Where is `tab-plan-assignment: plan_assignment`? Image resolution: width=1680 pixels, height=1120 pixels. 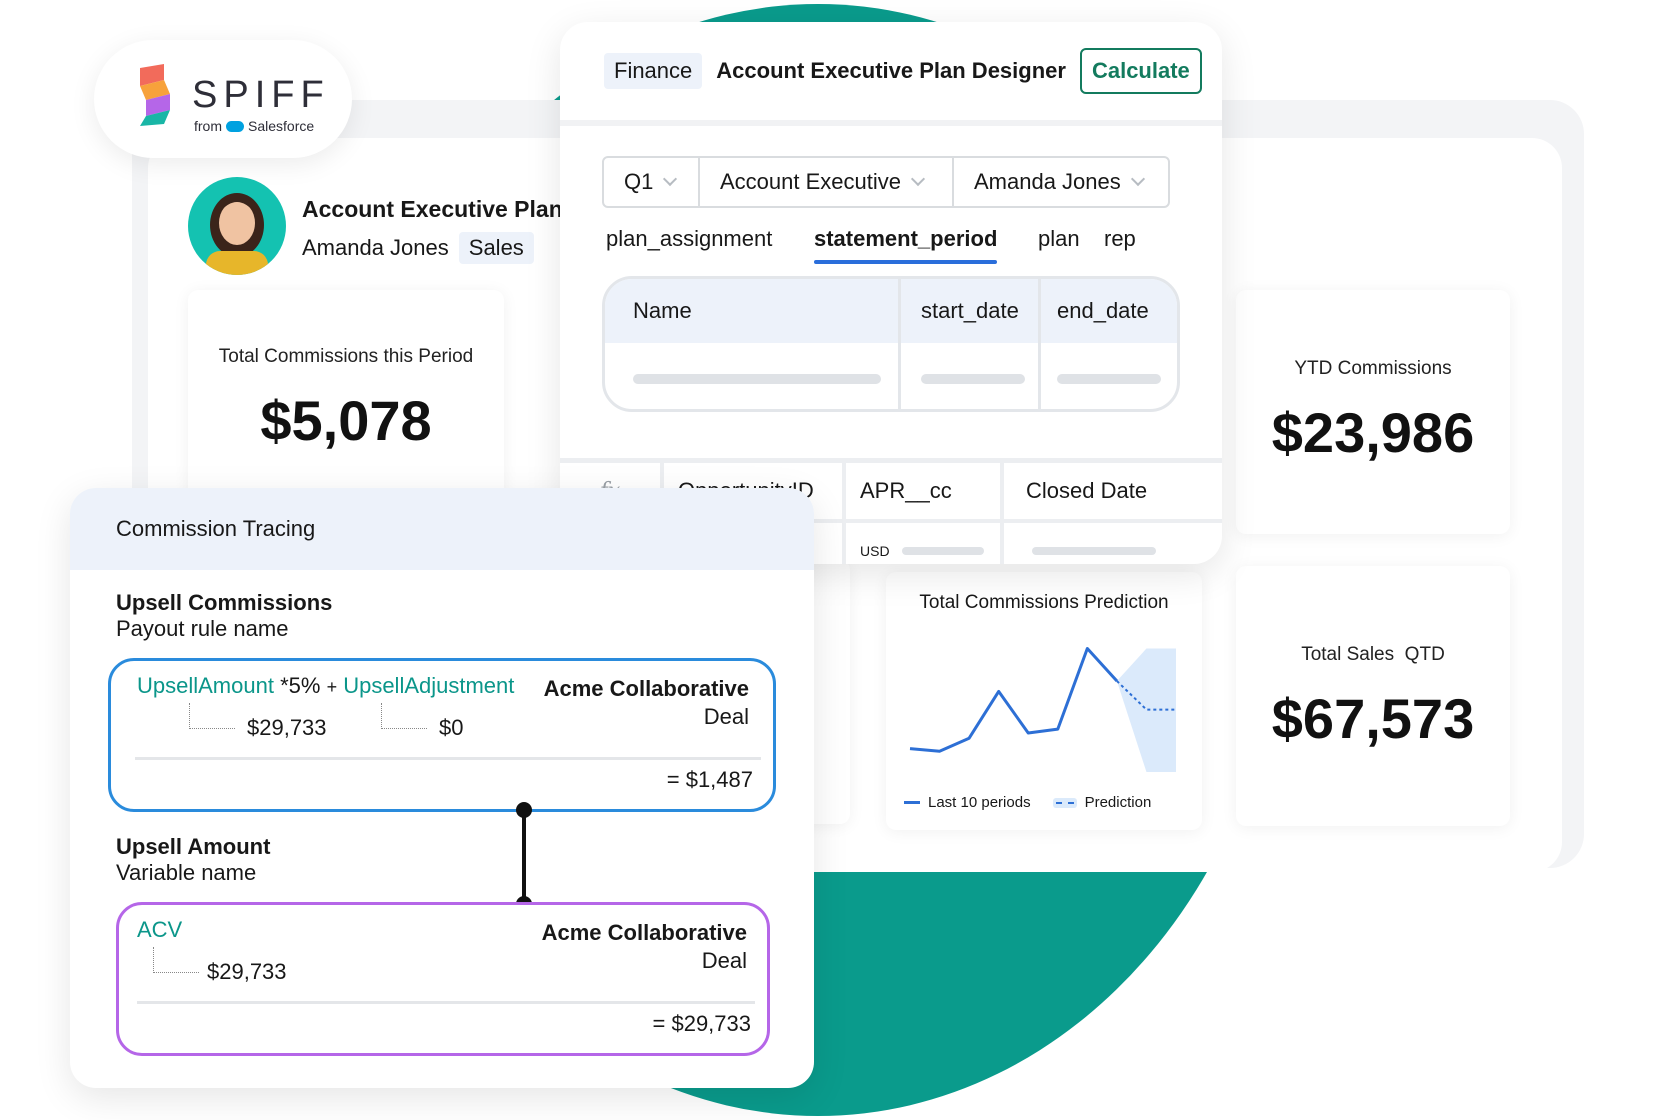
tab-plan-assignment: plan_assignment is located at coordinates (689, 238).